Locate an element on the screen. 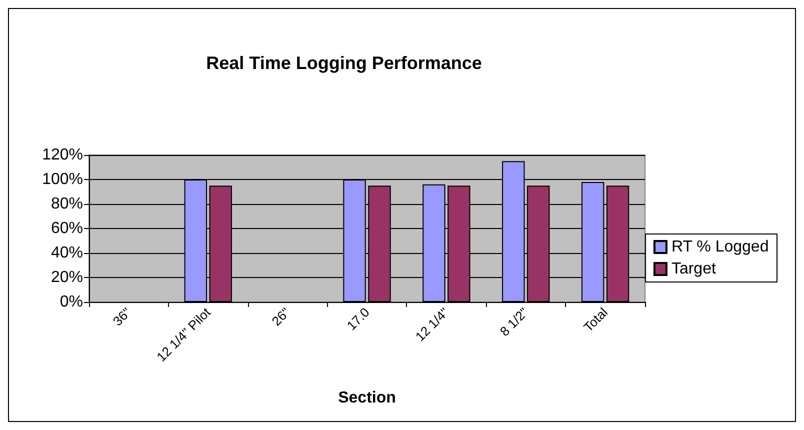 The height and width of the screenshot is (430, 804). x-axis-title: Section is located at coordinates (367, 398).